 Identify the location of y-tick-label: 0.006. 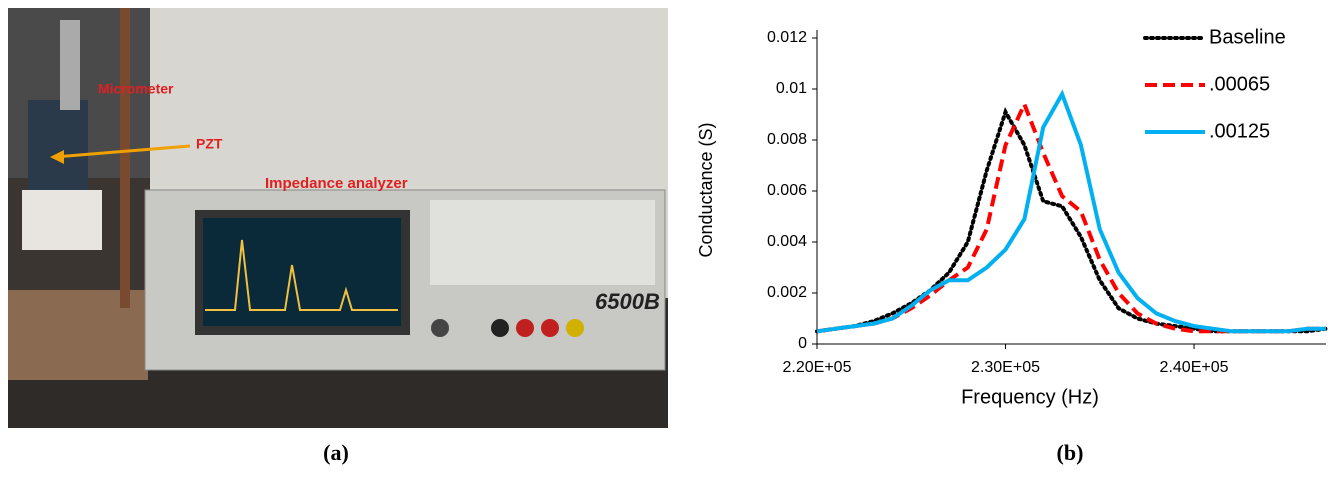
(787, 190).